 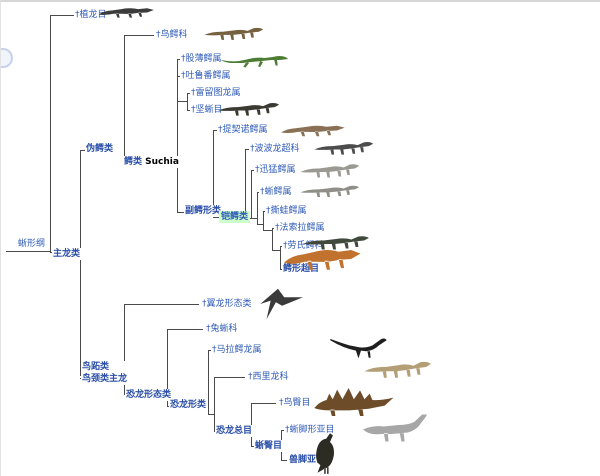 I want to click on taxon-name: †迅猛鳄属, so click(x=275, y=170).